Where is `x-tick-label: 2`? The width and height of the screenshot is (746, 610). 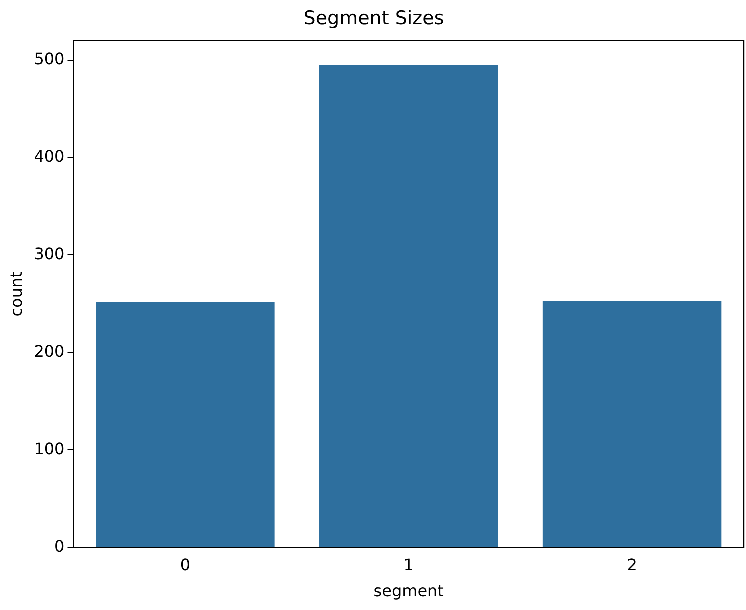
x-tick-label: 2 is located at coordinates (632, 564).